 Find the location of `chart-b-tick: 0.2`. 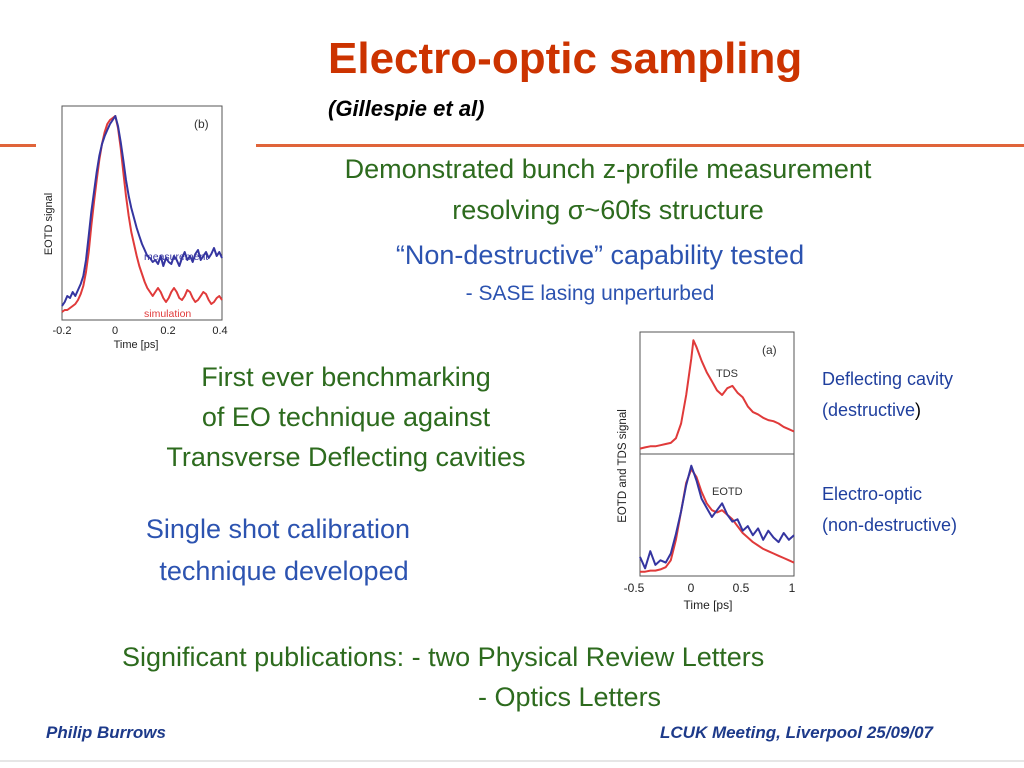

chart-b-tick: 0.2 is located at coordinates (167, 331).